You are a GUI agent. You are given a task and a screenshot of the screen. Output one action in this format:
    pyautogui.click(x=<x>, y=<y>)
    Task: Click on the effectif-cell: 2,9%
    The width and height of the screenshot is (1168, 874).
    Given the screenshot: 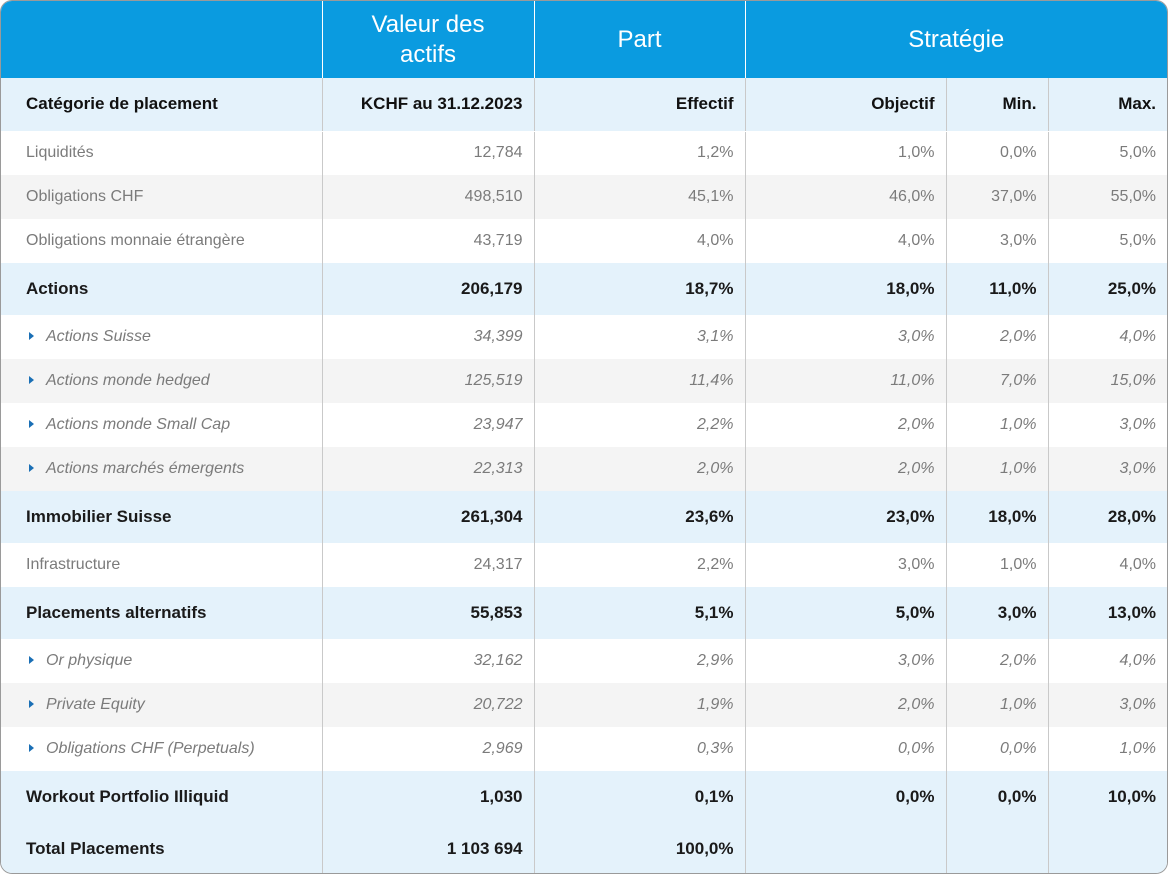 What is the action you would take?
    pyautogui.click(x=639, y=661)
    